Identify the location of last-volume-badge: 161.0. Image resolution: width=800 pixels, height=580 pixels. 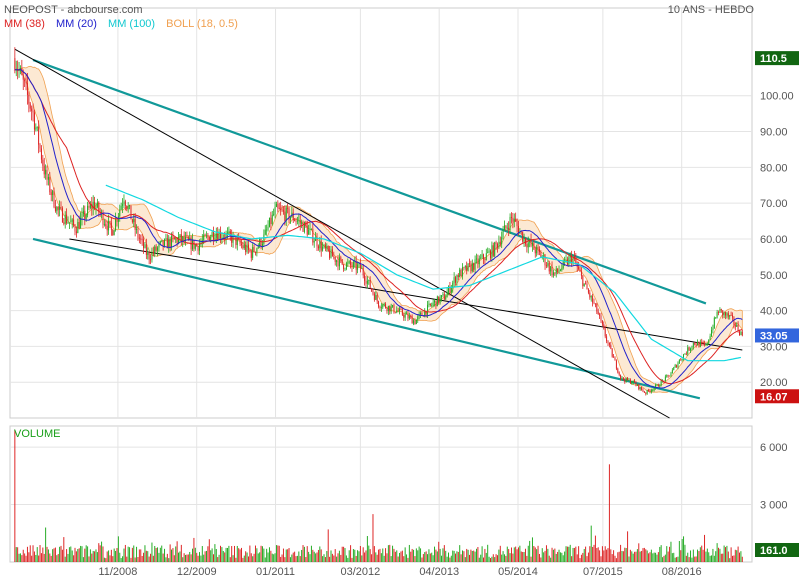
(774, 551).